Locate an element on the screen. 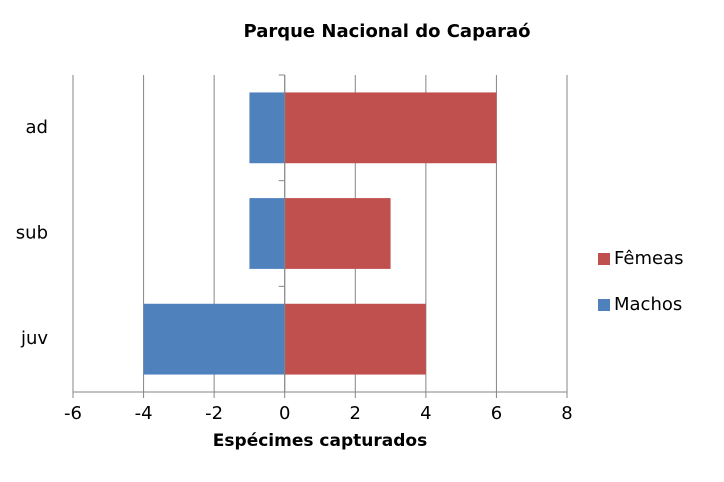  x-tick-label: 8 is located at coordinates (566, 413).